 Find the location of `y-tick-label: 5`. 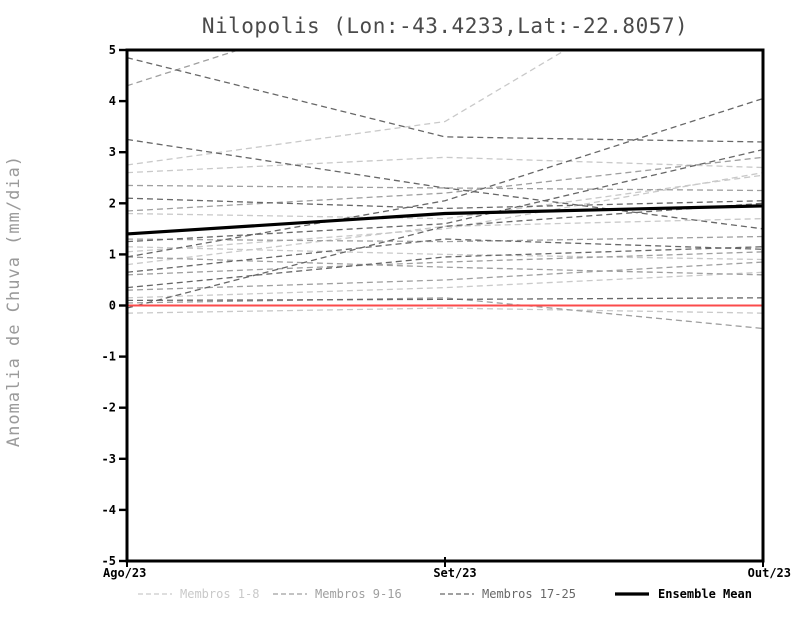

y-tick-label: 5 is located at coordinates (112, 50).